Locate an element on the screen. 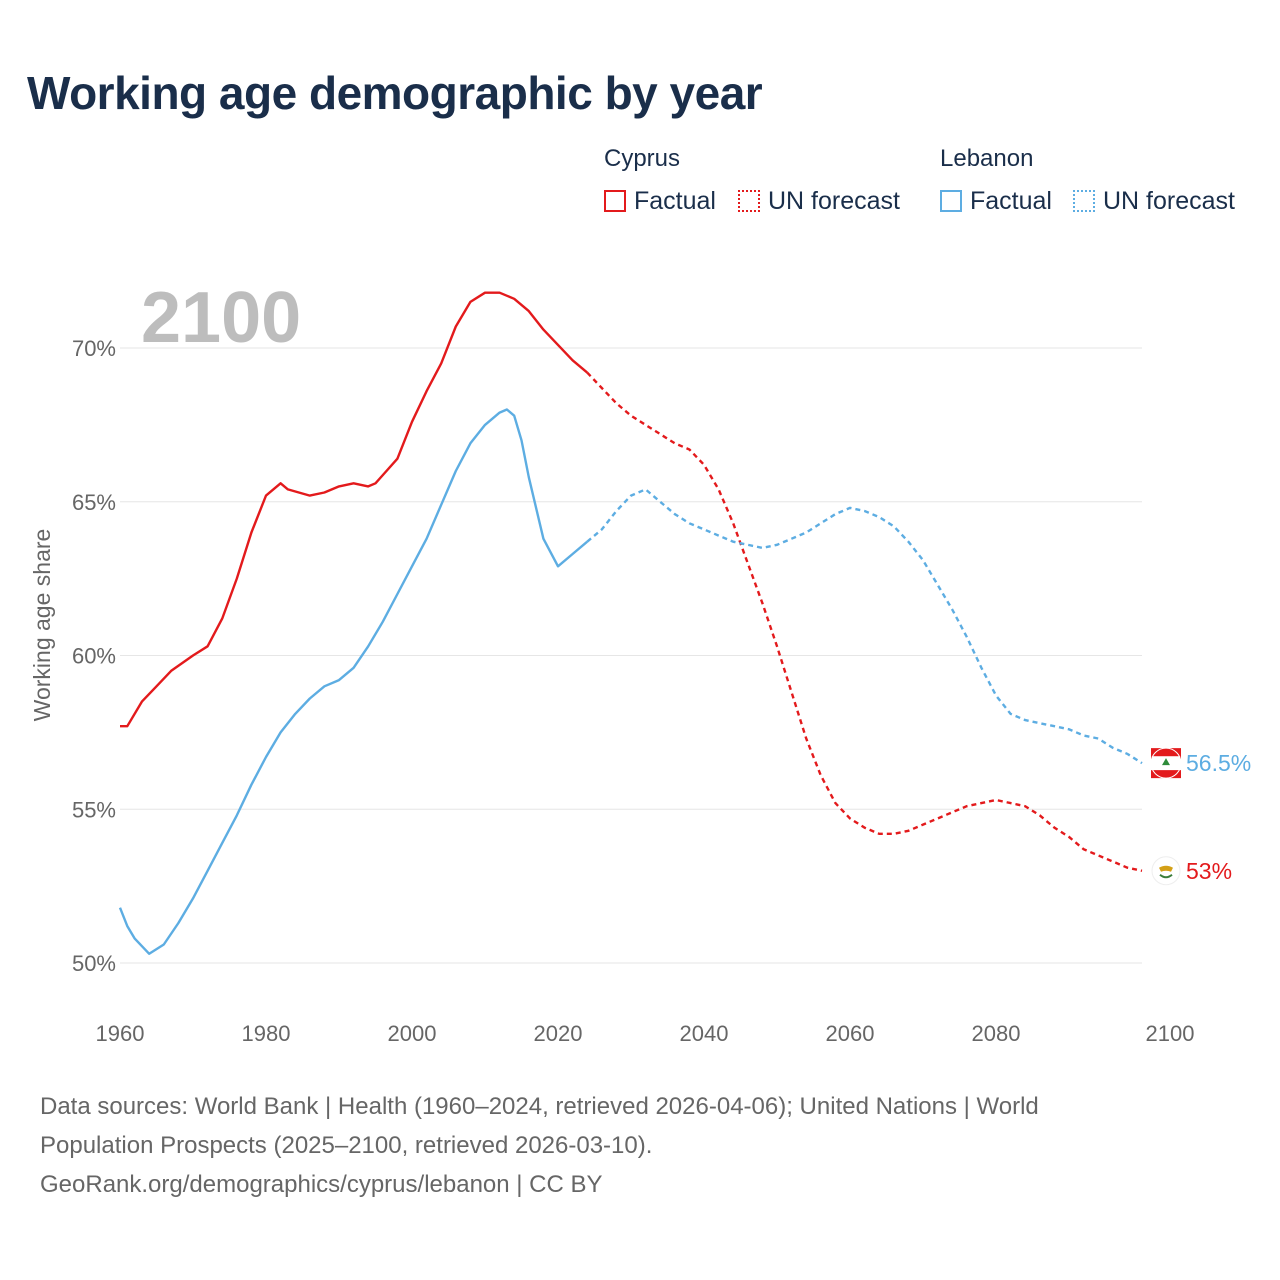 The height and width of the screenshot is (1280, 1280). cyprus-flag-icon is located at coordinates (1166, 871).